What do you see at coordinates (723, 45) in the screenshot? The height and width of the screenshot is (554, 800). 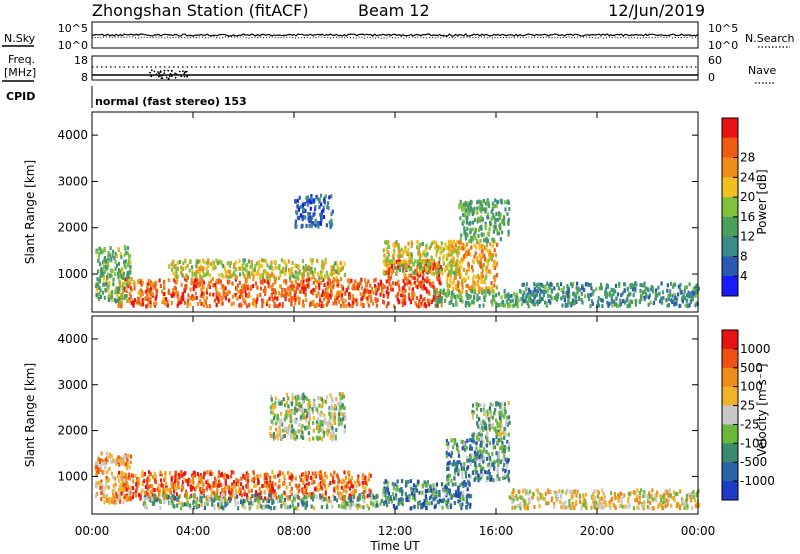 I see `noise-right-tick-bottom: 10^0` at bounding box center [723, 45].